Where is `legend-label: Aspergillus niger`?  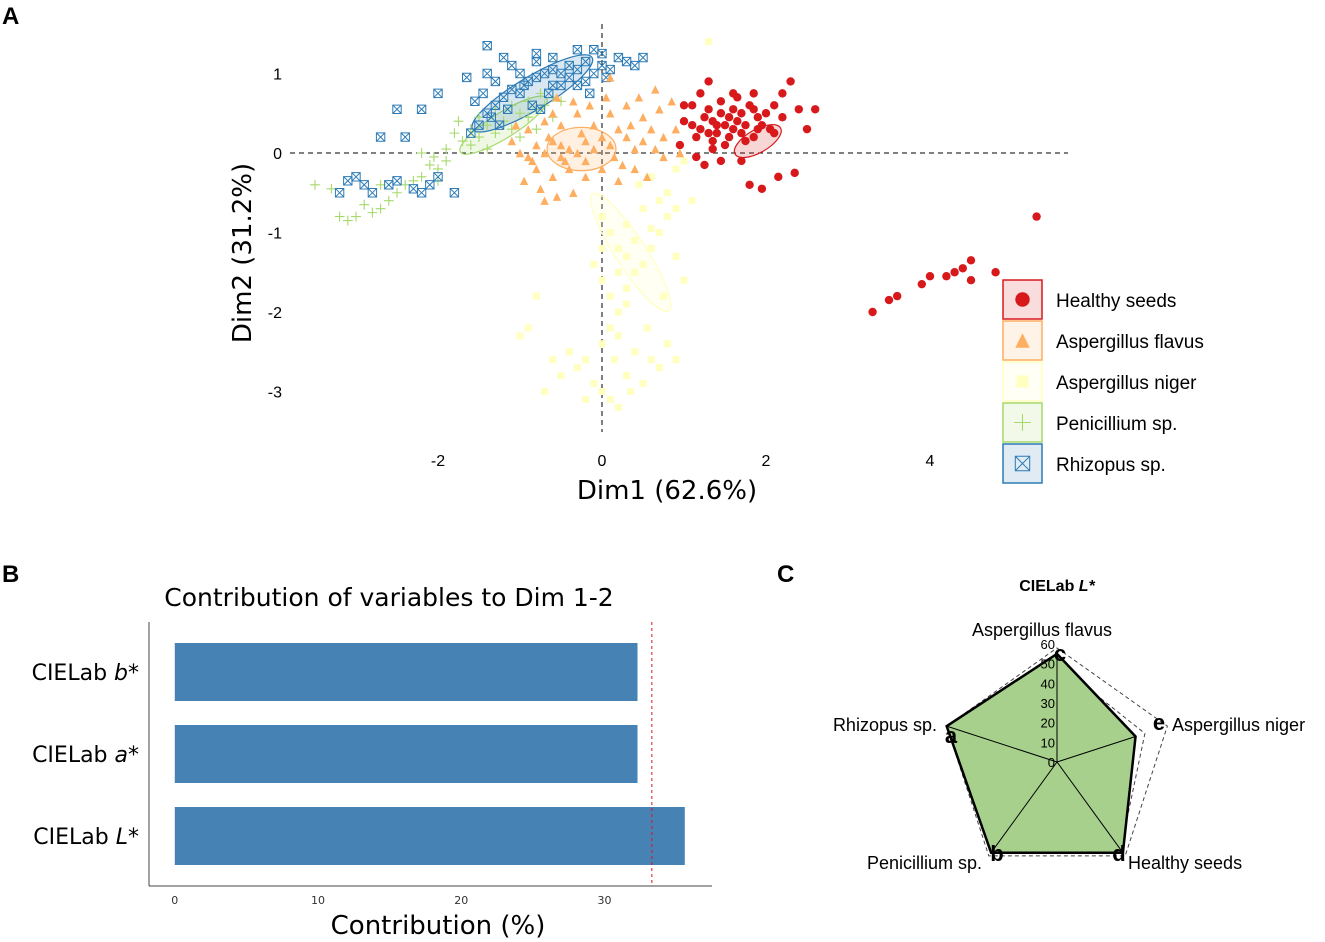
legend-label: Aspergillus niger is located at coordinates (1126, 383).